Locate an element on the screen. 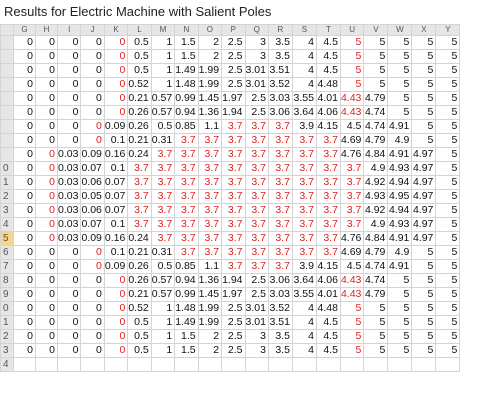 This screenshot has width=492, height=406. cell: 1.48 is located at coordinates (186, 308).